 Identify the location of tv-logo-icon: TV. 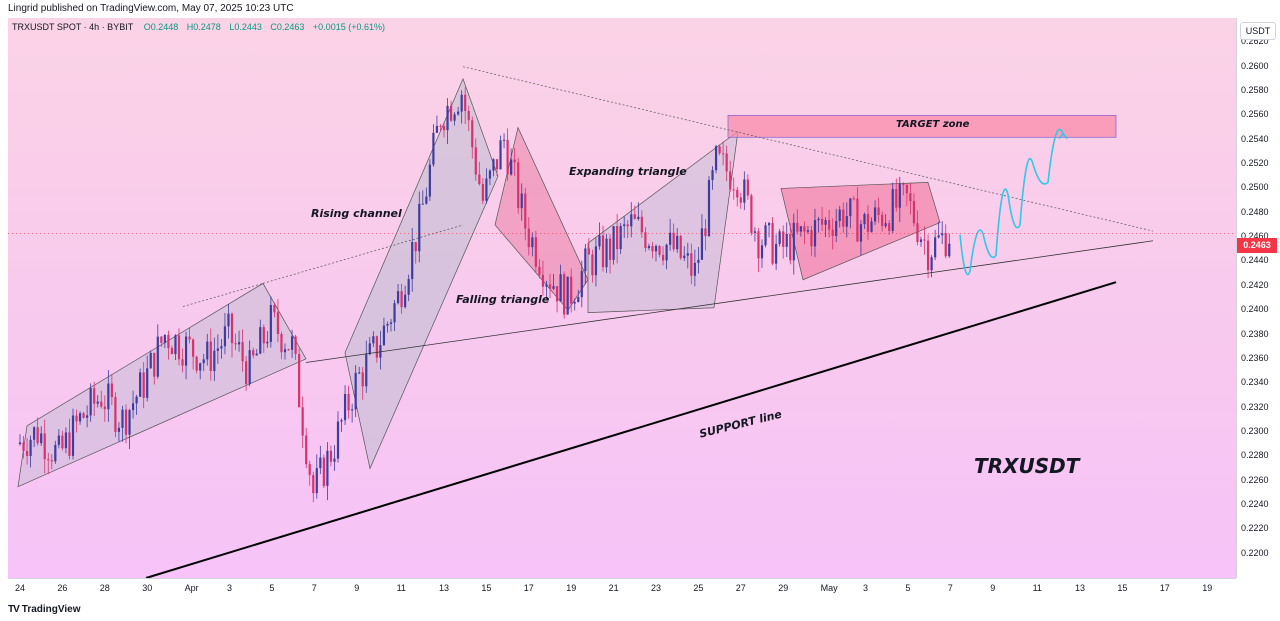
(14, 609).